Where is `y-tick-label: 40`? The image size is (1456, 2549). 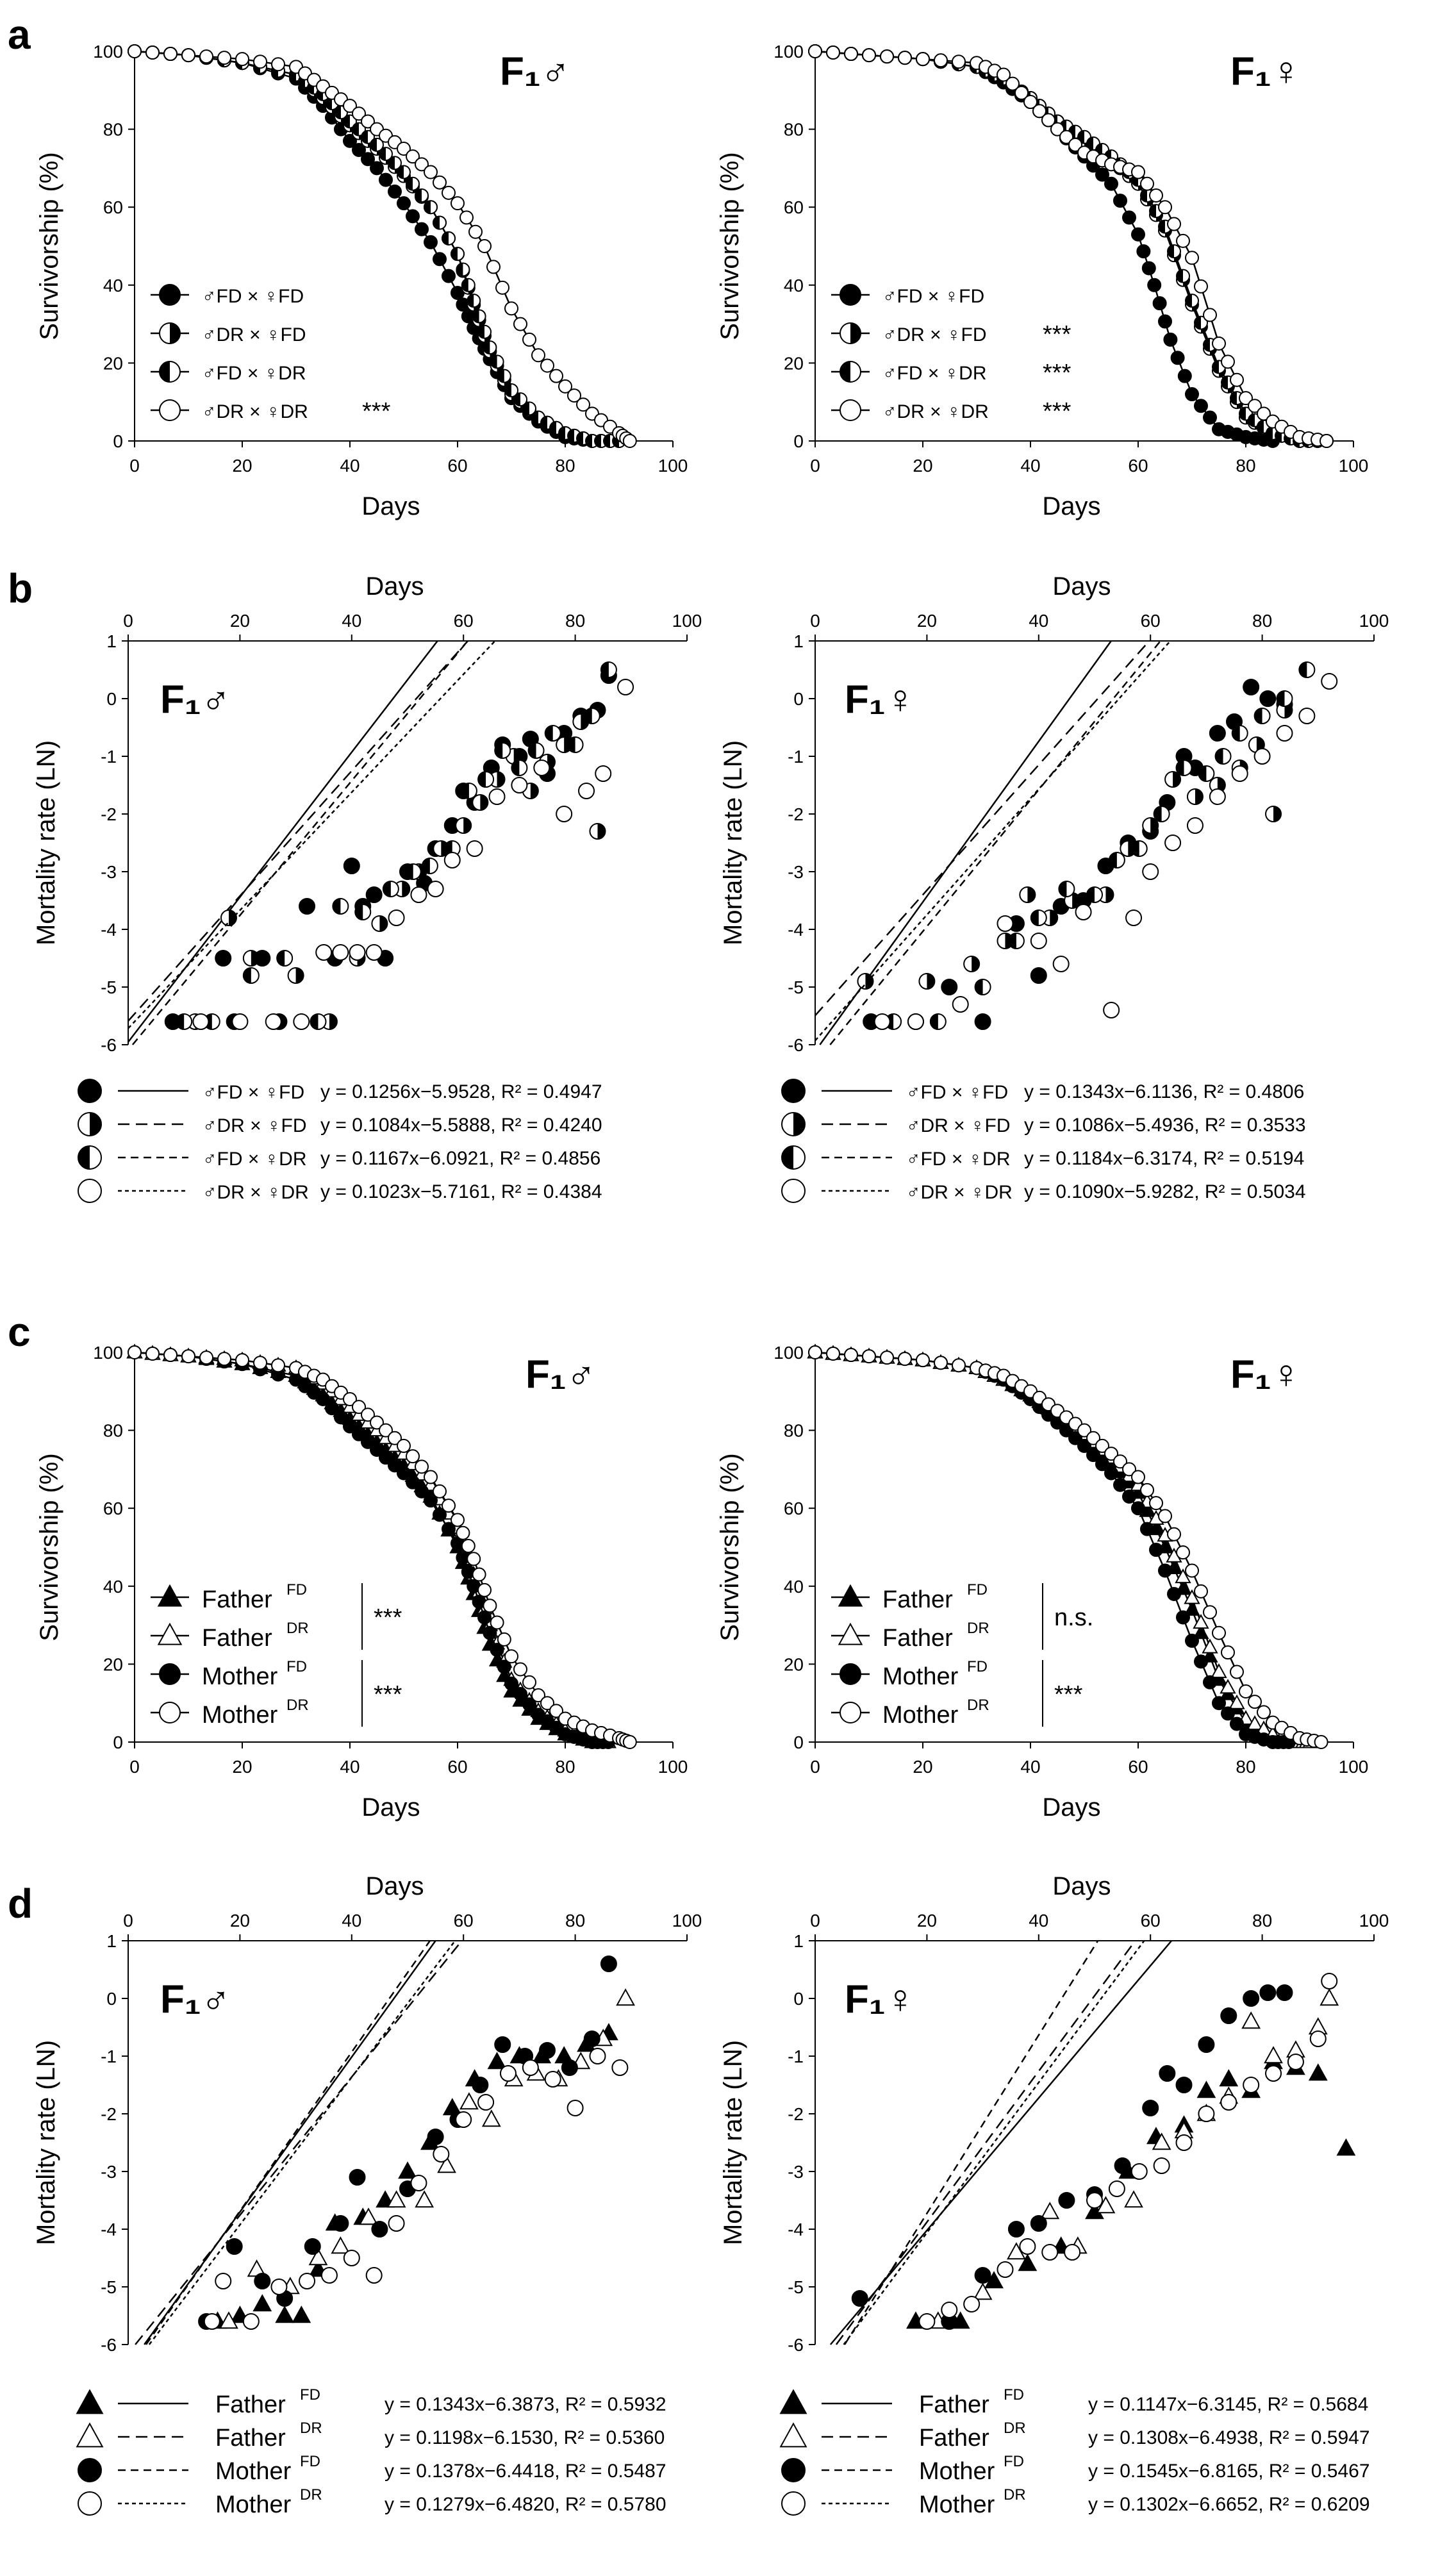 y-tick-label: 40 is located at coordinates (113, 285).